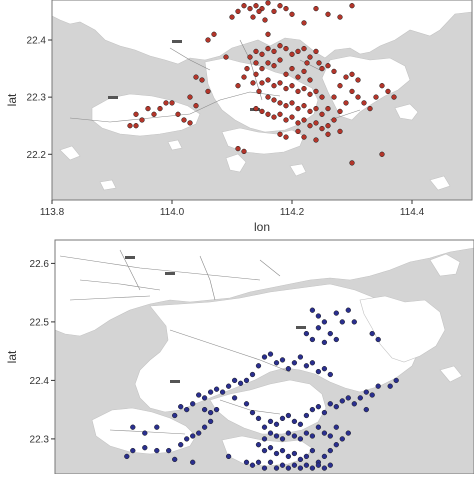 Image resolution: width=474 pixels, height=479 pixels. Describe the element at coordinates (215, 81) in the screenshot. I see `top-road-network` at that location.